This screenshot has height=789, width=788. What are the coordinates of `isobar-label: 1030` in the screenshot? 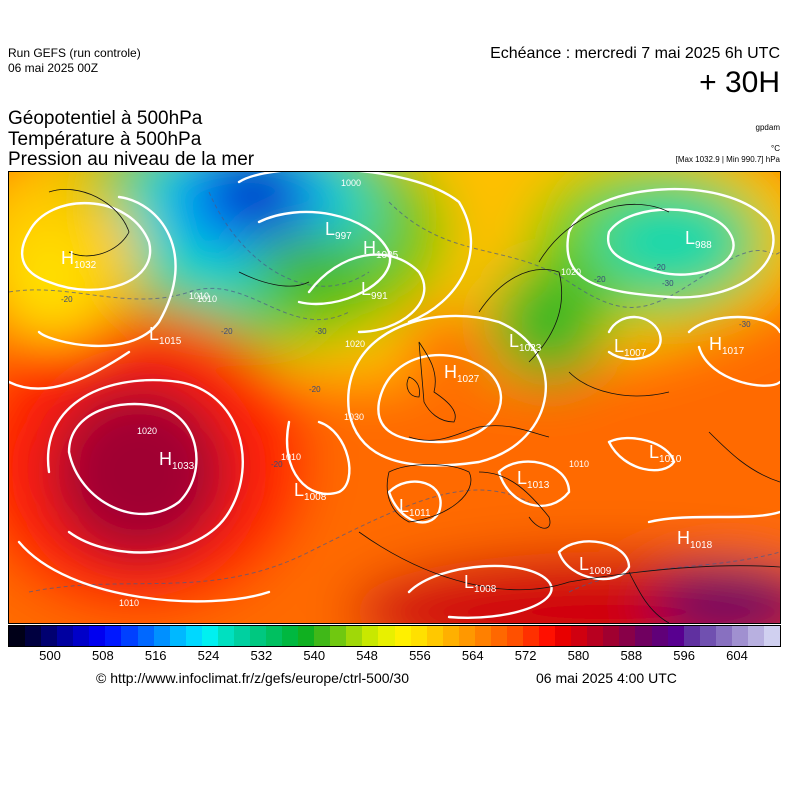 It's located at (354, 417).